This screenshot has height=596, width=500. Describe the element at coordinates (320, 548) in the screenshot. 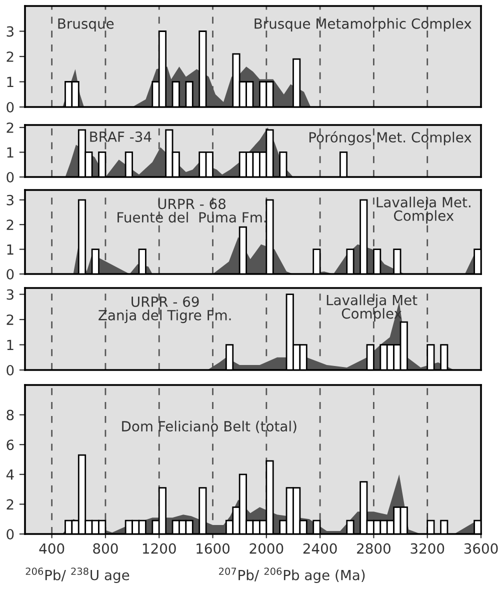

I see `x-tick-label: 2400` at that location.